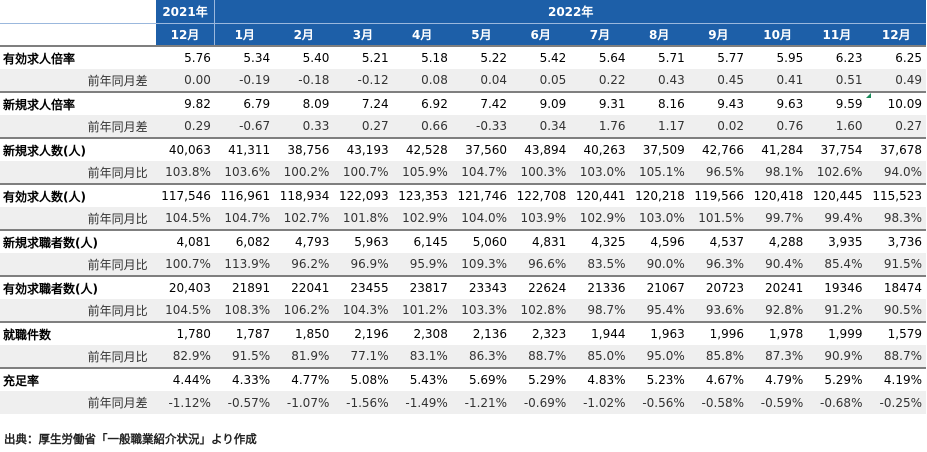  What do you see at coordinates (869, 96) in the screenshot?
I see `comment-marker-icon` at bounding box center [869, 96].